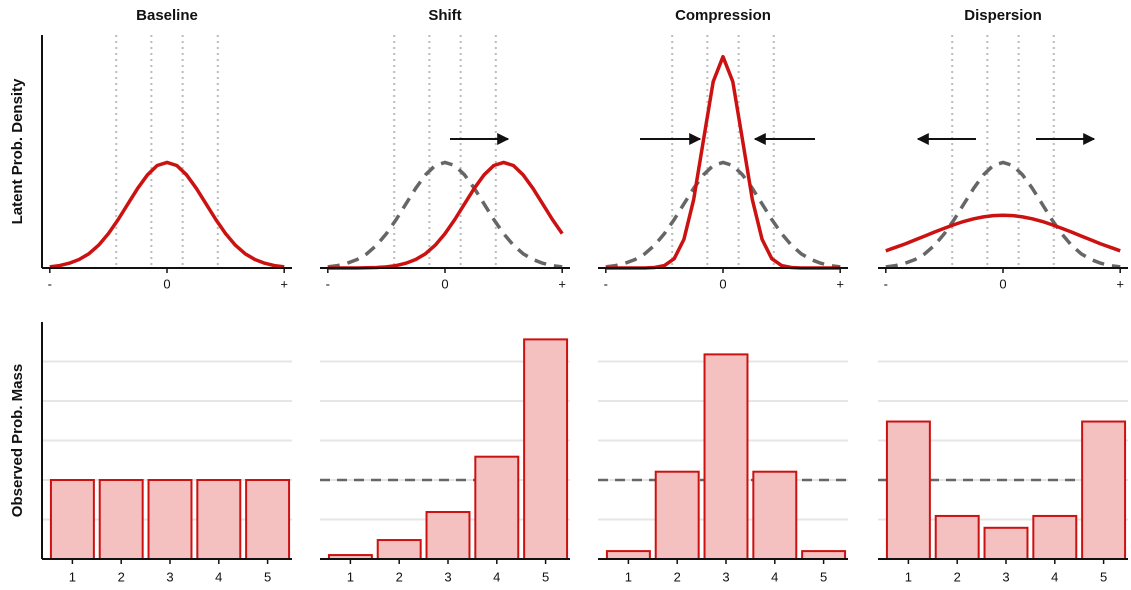 This screenshot has width=1131, height=590. Describe the element at coordinates (444, 15) in the screenshot. I see `panel-title: Shift` at that location.